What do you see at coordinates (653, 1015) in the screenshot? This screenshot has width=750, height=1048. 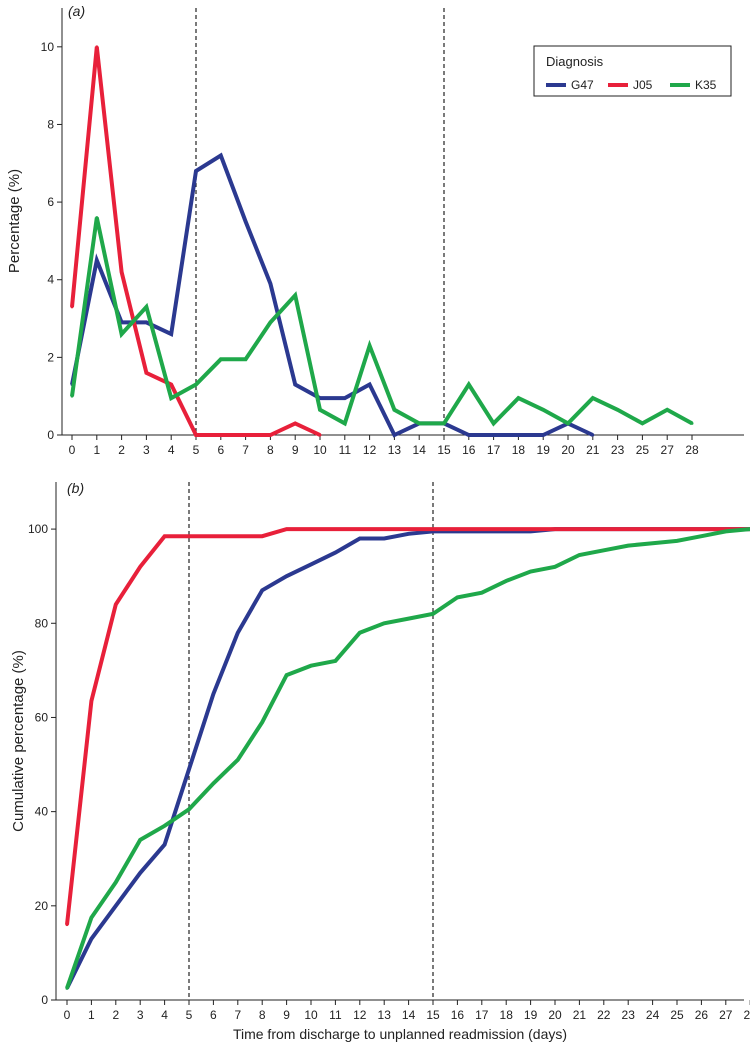 I see `x-tick-label: 24` at bounding box center [653, 1015].